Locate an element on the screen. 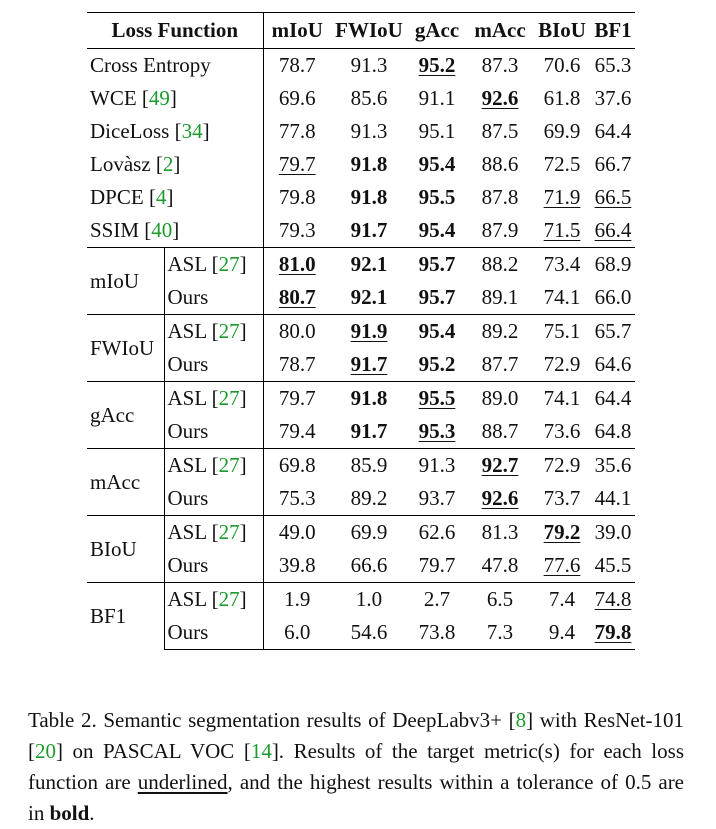 This screenshot has width=716, height=829. metric-value-cell: 7.3 is located at coordinates (500, 633).